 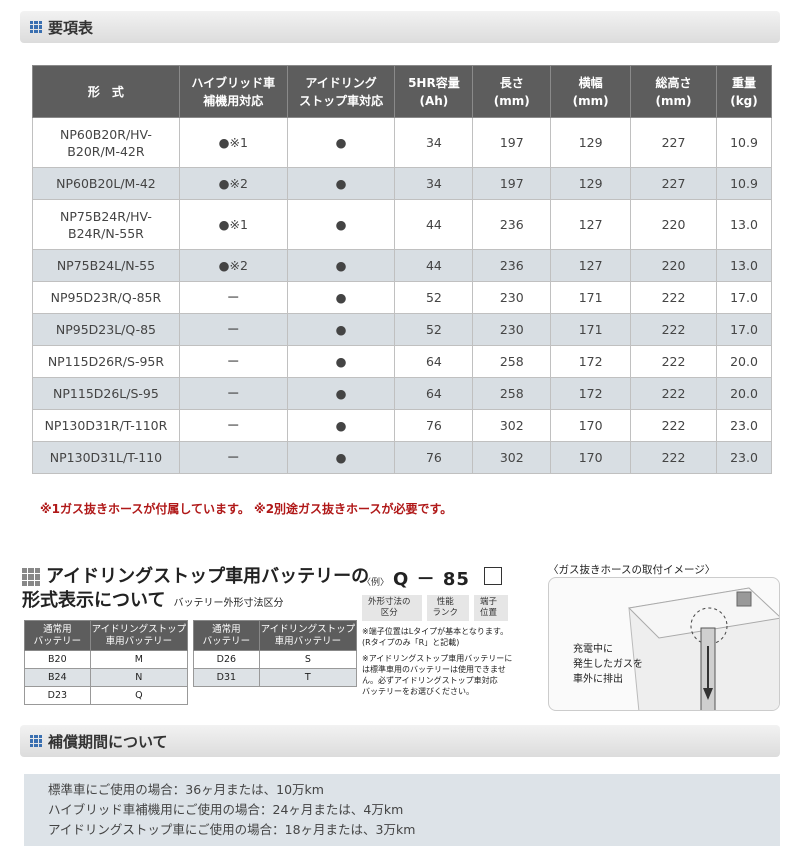 I want to click on cell-model: NP60B20R/HV- B20R/M-42R, so click(x=106, y=142).